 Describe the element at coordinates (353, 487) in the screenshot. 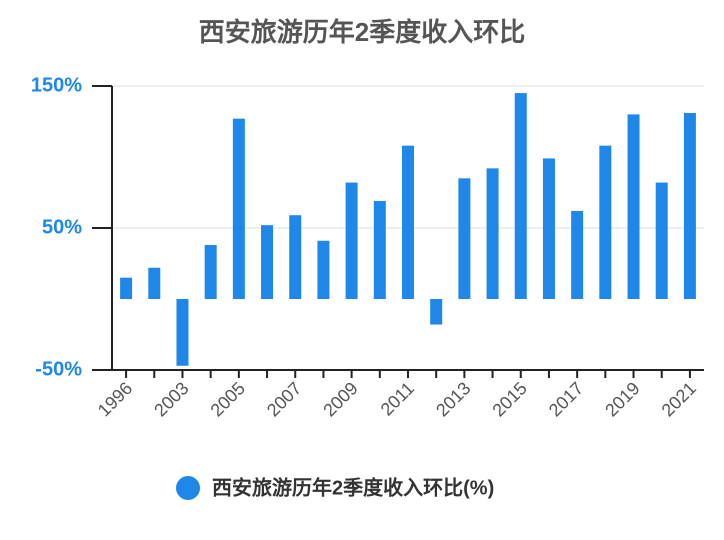

I see `legend-label: 西安旅游历年2季度收入环比(%)` at that location.